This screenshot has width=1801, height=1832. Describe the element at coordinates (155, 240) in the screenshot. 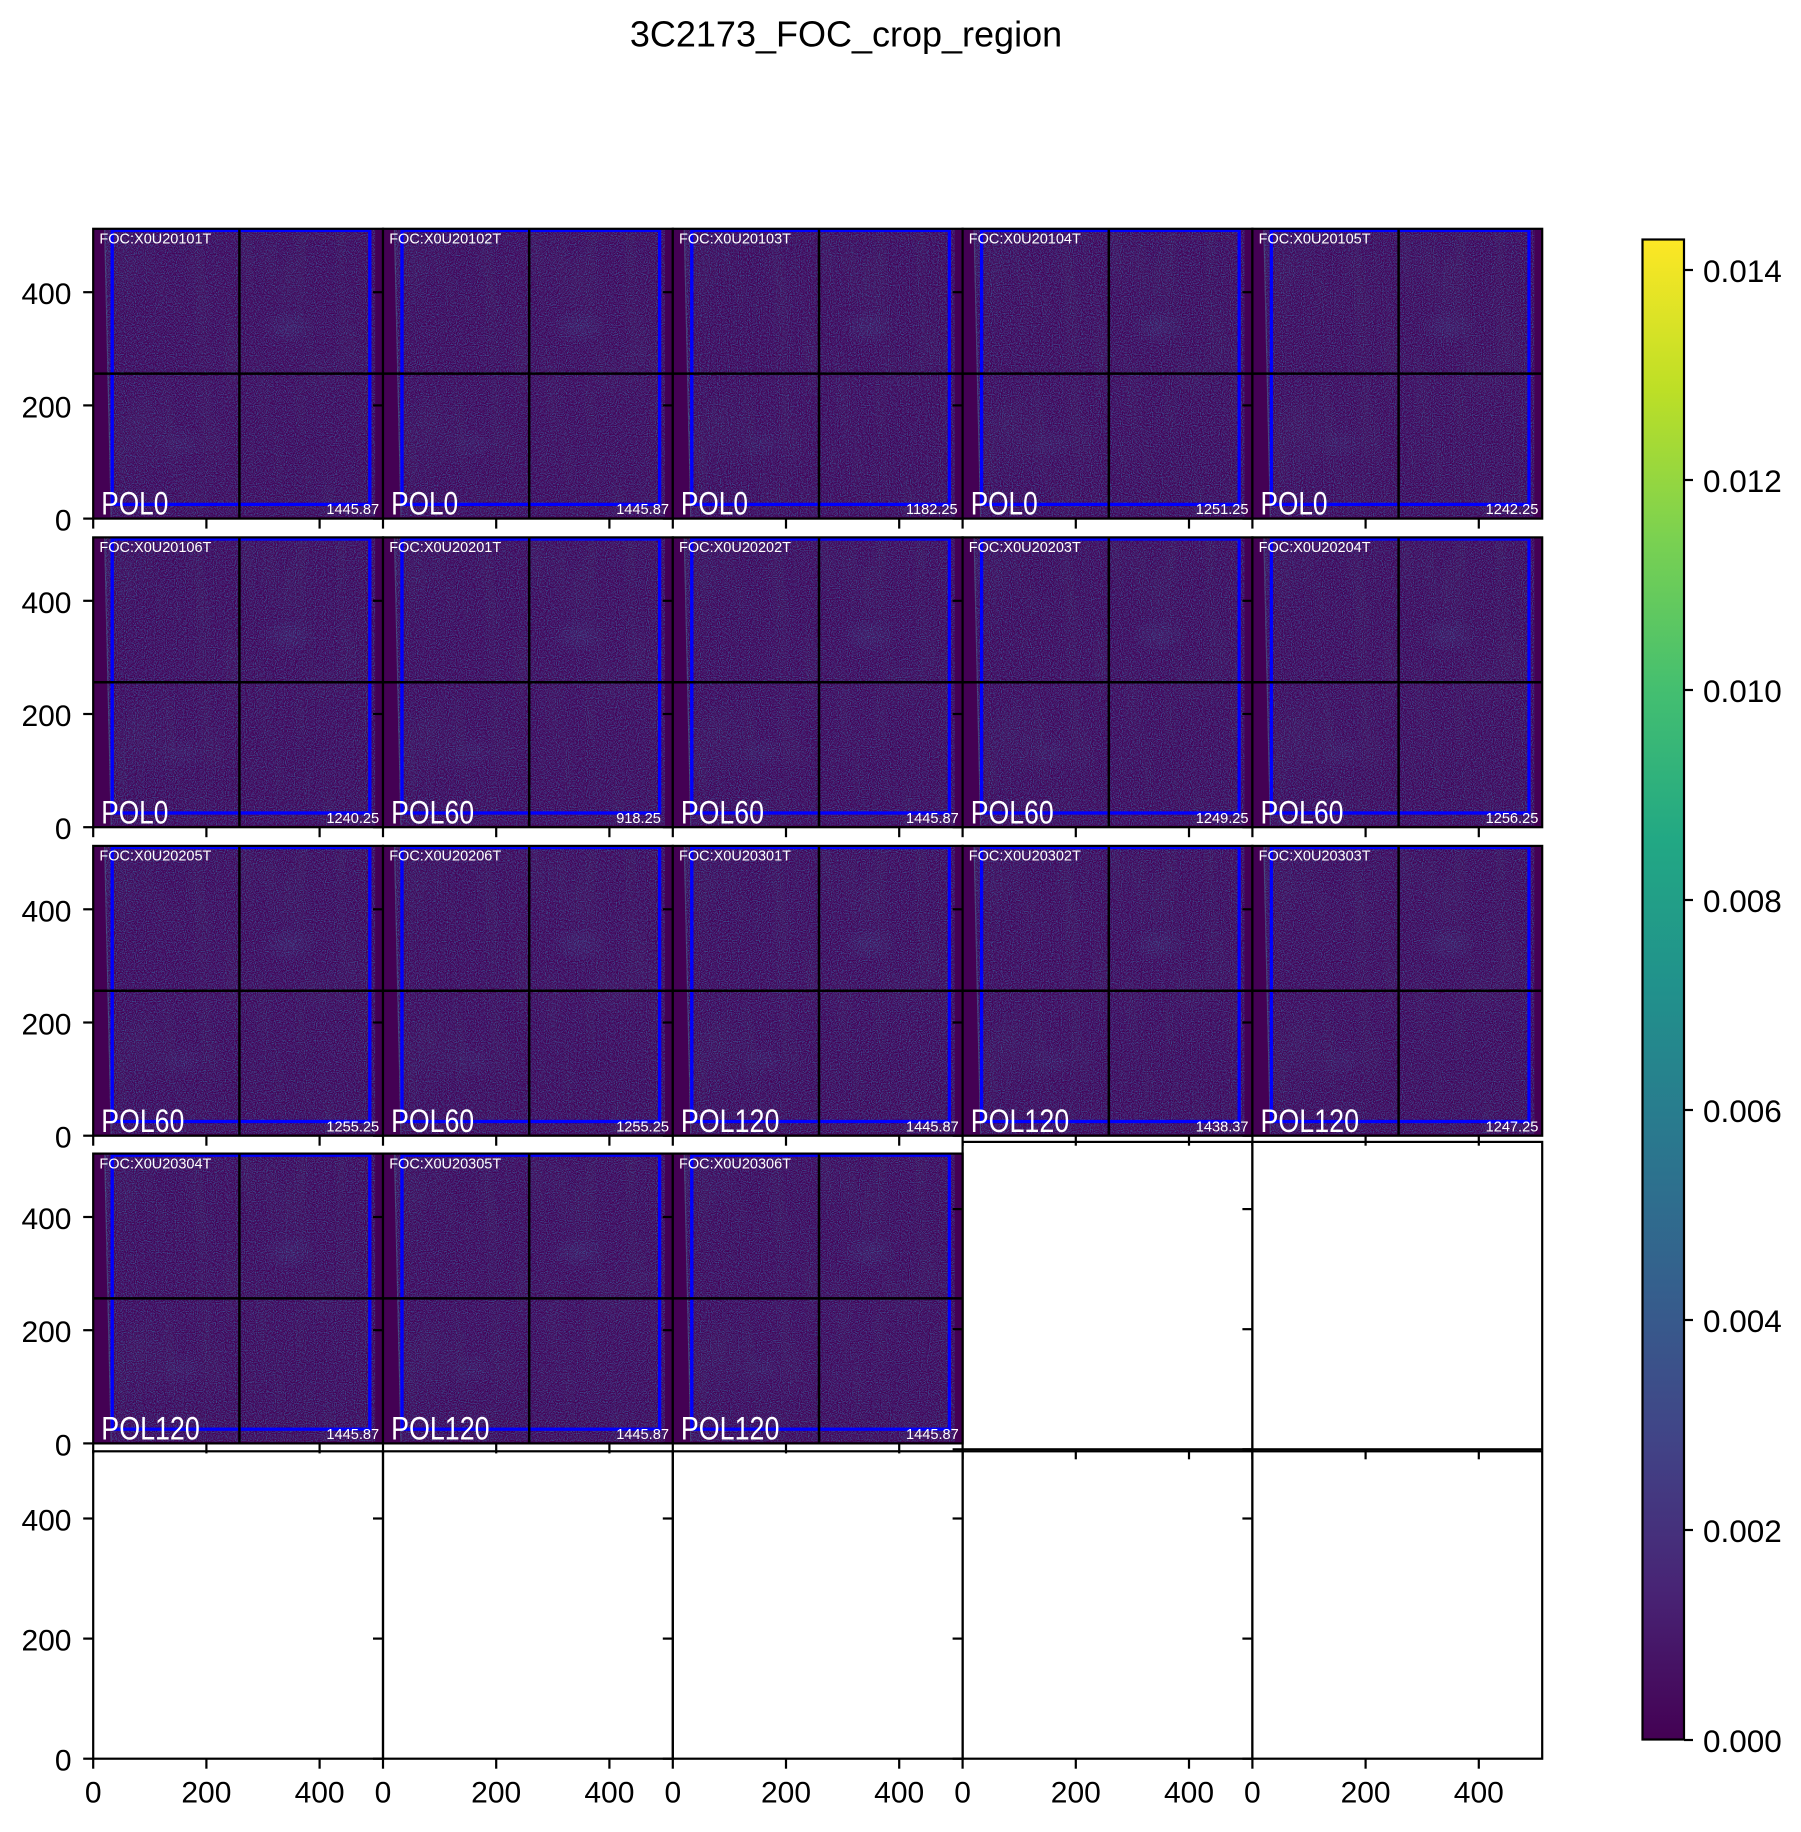

I see `svg-text: FOC:X0U20101T` at that location.